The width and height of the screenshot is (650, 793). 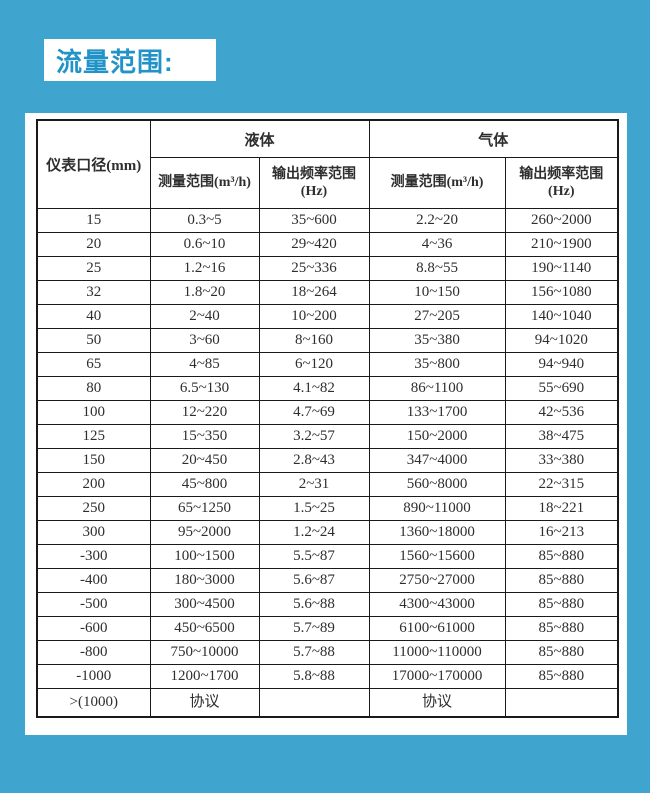 What do you see at coordinates (314, 604) in the screenshot?
I see `table-cell: 5.6~88` at bounding box center [314, 604].